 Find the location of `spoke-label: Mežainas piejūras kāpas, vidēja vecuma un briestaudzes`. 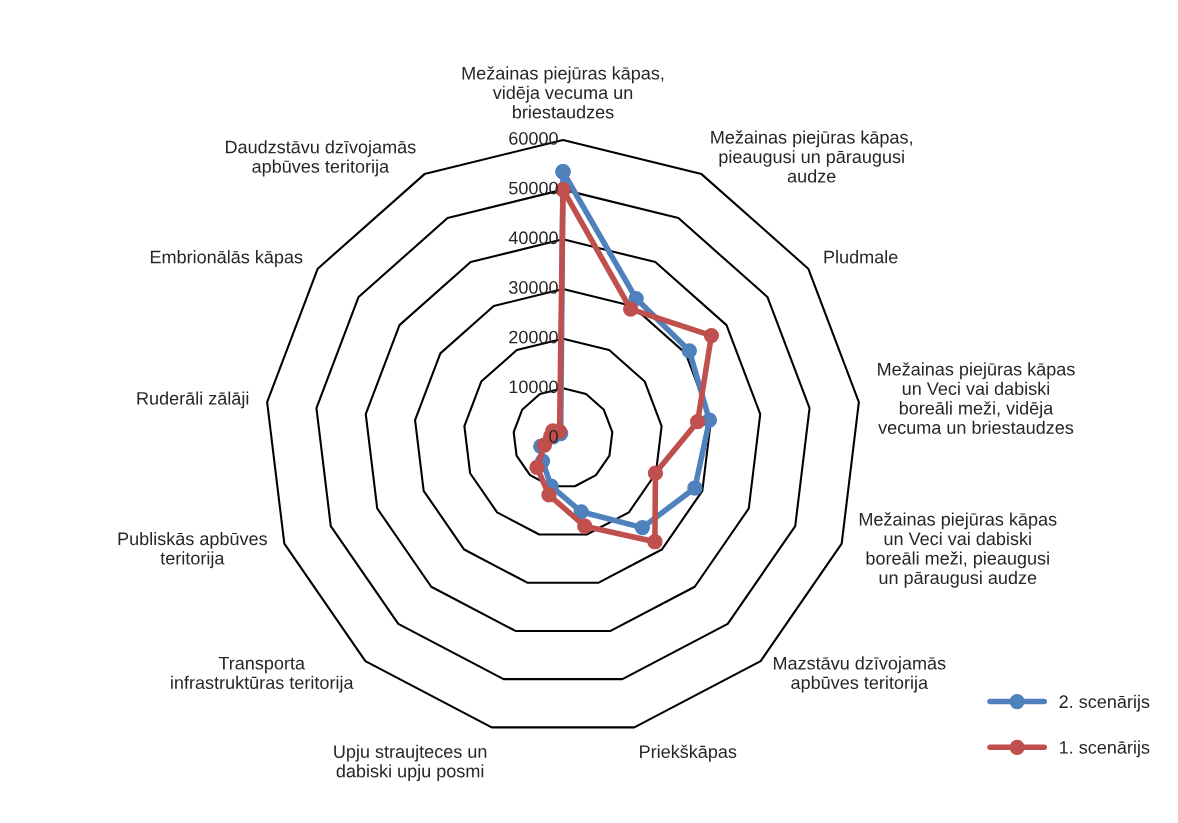

spoke-label: Mežainas piejūras kāpas, vidēja vecuma un briestaudzes is located at coordinates (563, 92).